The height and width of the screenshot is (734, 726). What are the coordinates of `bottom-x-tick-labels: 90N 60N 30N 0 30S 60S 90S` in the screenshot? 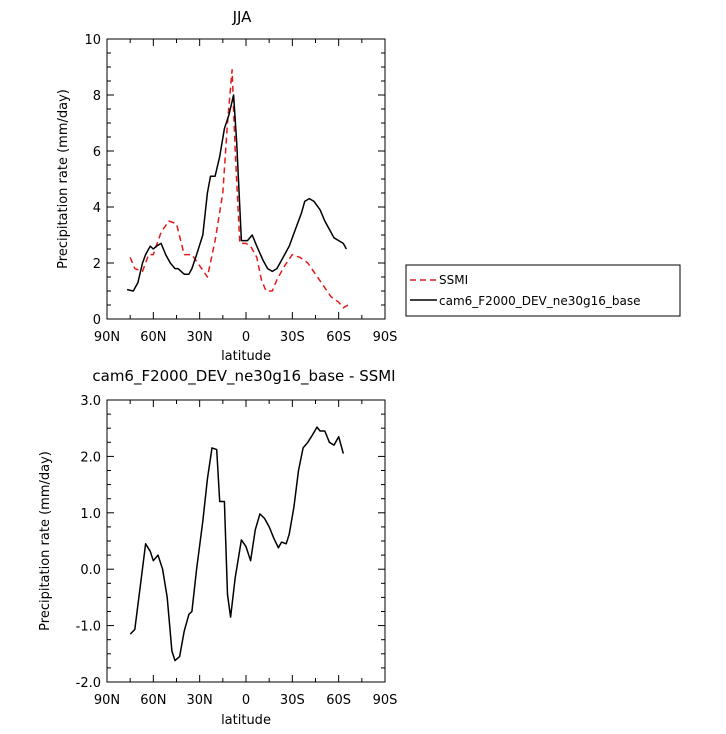 It's located at (246, 700).